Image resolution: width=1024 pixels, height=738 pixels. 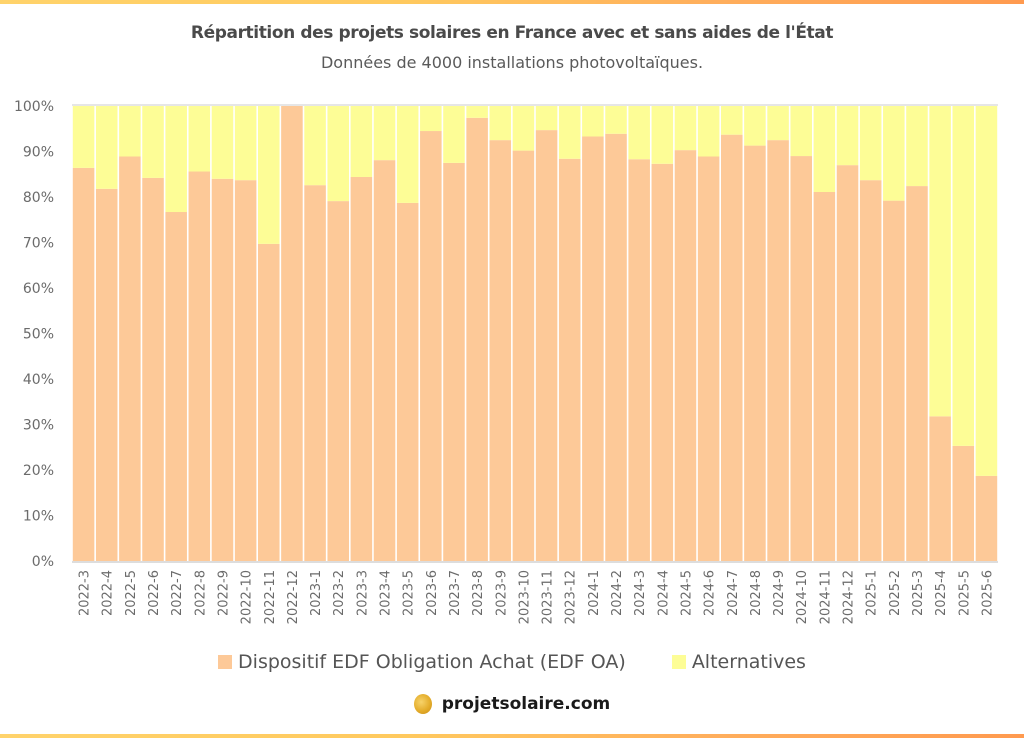 I want to click on y-tick-label: 50%, so click(x=38, y=335).